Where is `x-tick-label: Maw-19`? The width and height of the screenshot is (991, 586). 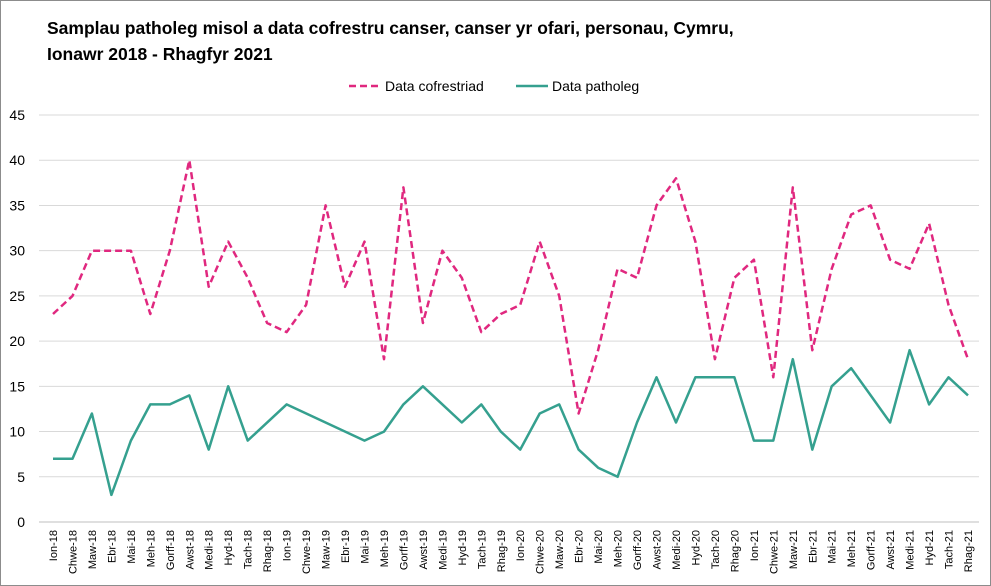
x-tick-label: Maw-19 is located at coordinates (327, 549).